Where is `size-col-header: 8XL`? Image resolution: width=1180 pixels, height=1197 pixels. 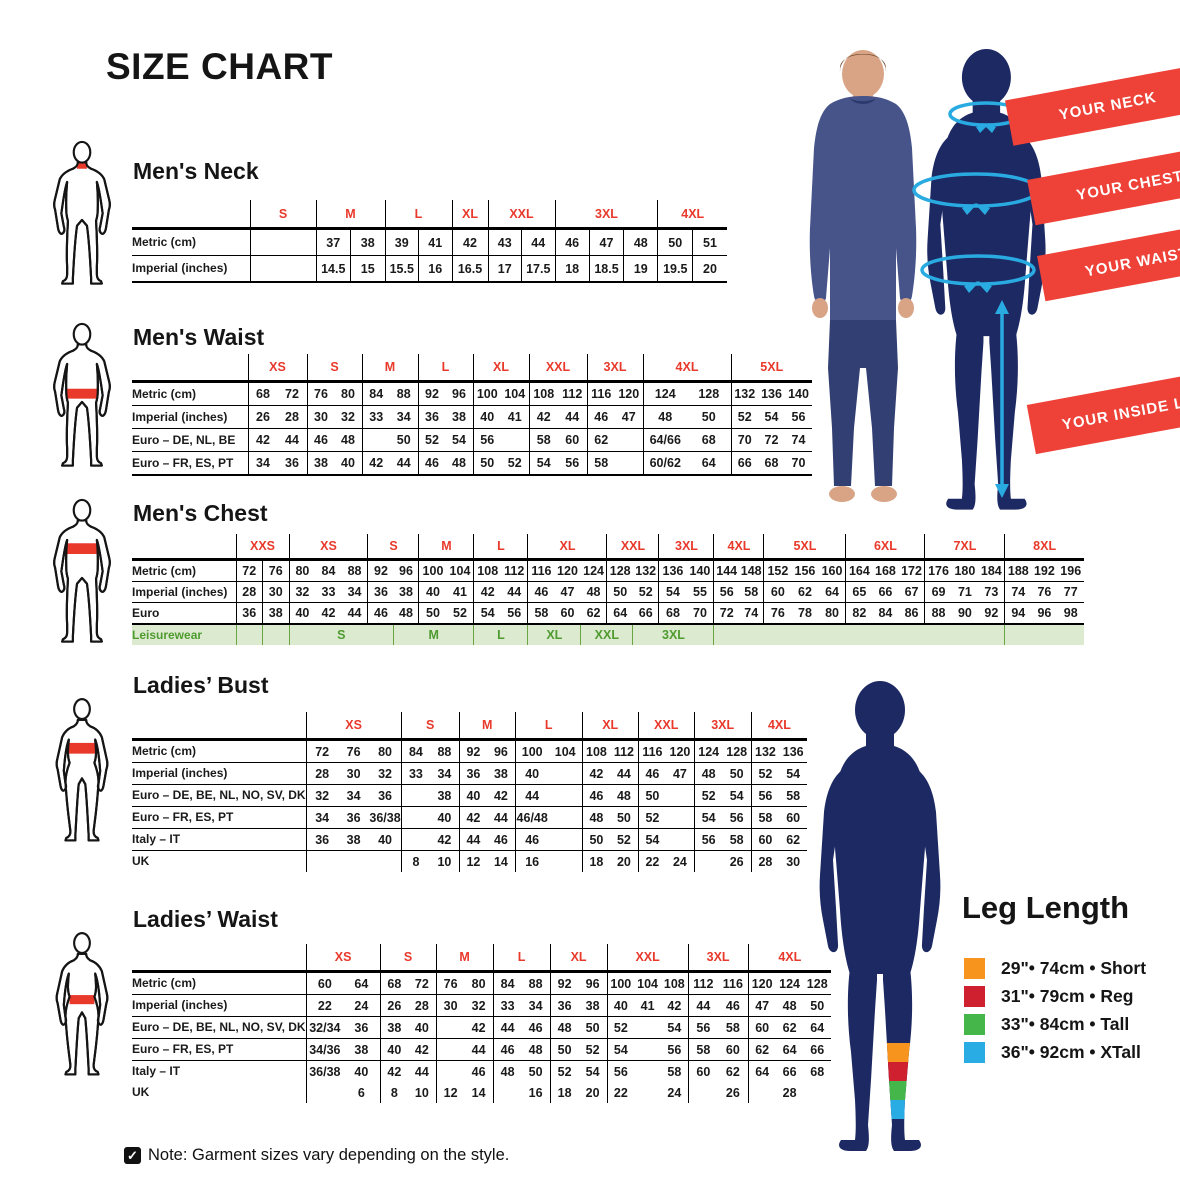
size-col-header: 8XL is located at coordinates (1044, 547).